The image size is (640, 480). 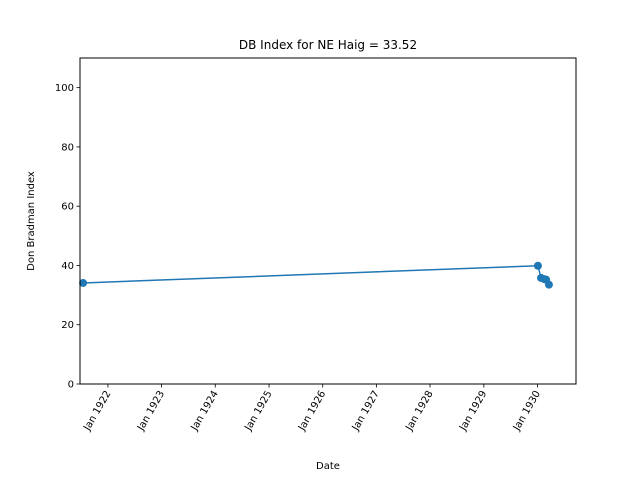 What do you see at coordinates (316, 275) in the screenshot?
I see `plot-marks` at bounding box center [316, 275].